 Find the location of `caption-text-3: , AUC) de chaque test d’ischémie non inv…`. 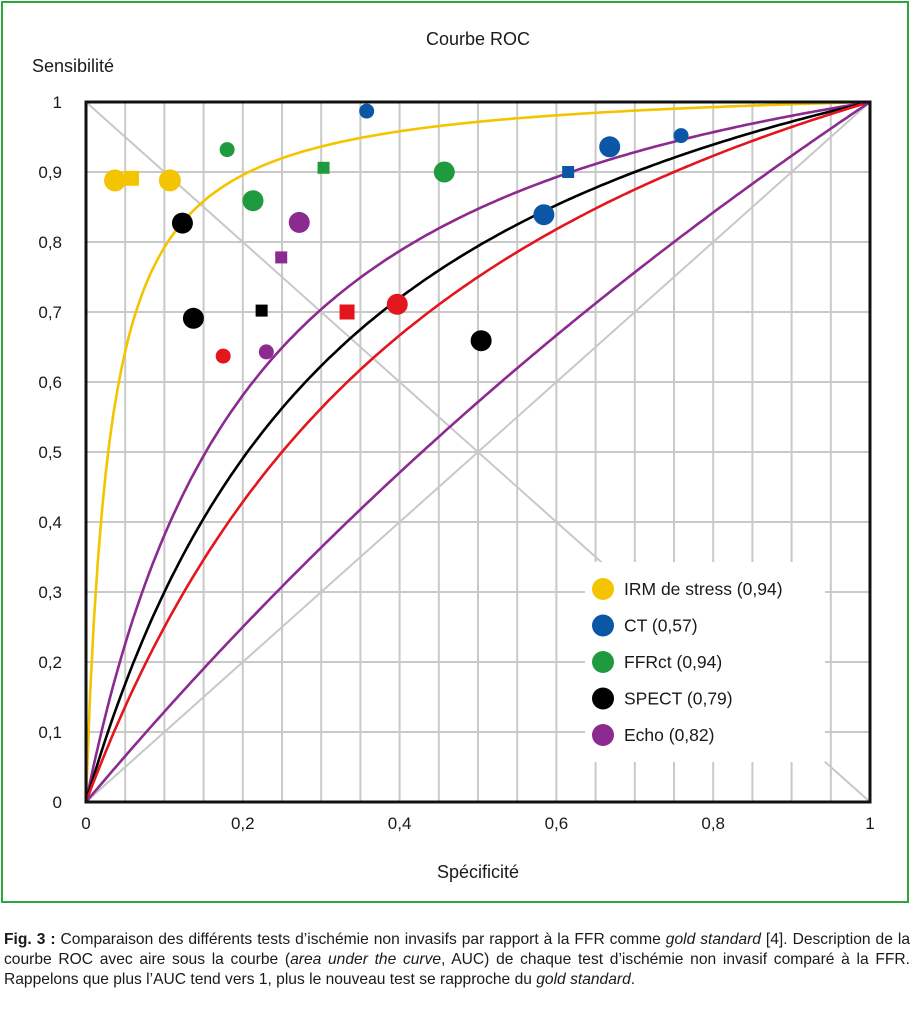

caption-text-3: , AUC) de chaque test d’ischémie non inv… is located at coordinates (457, 969).